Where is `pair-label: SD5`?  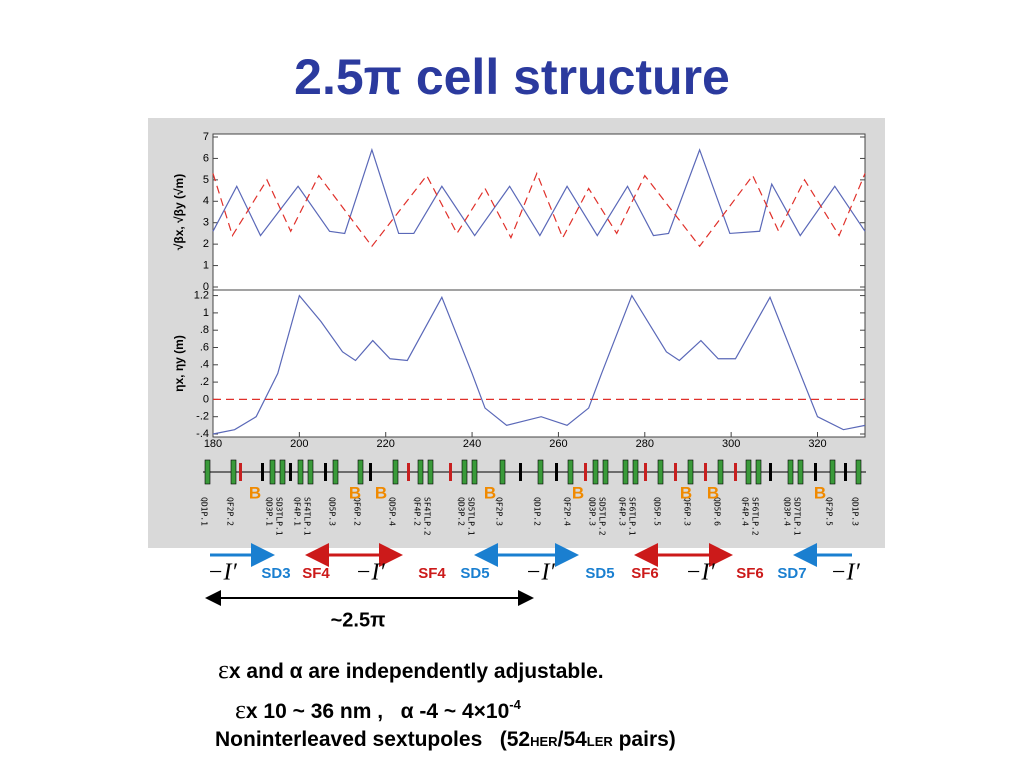 pair-label: SD5 is located at coordinates (599, 573).